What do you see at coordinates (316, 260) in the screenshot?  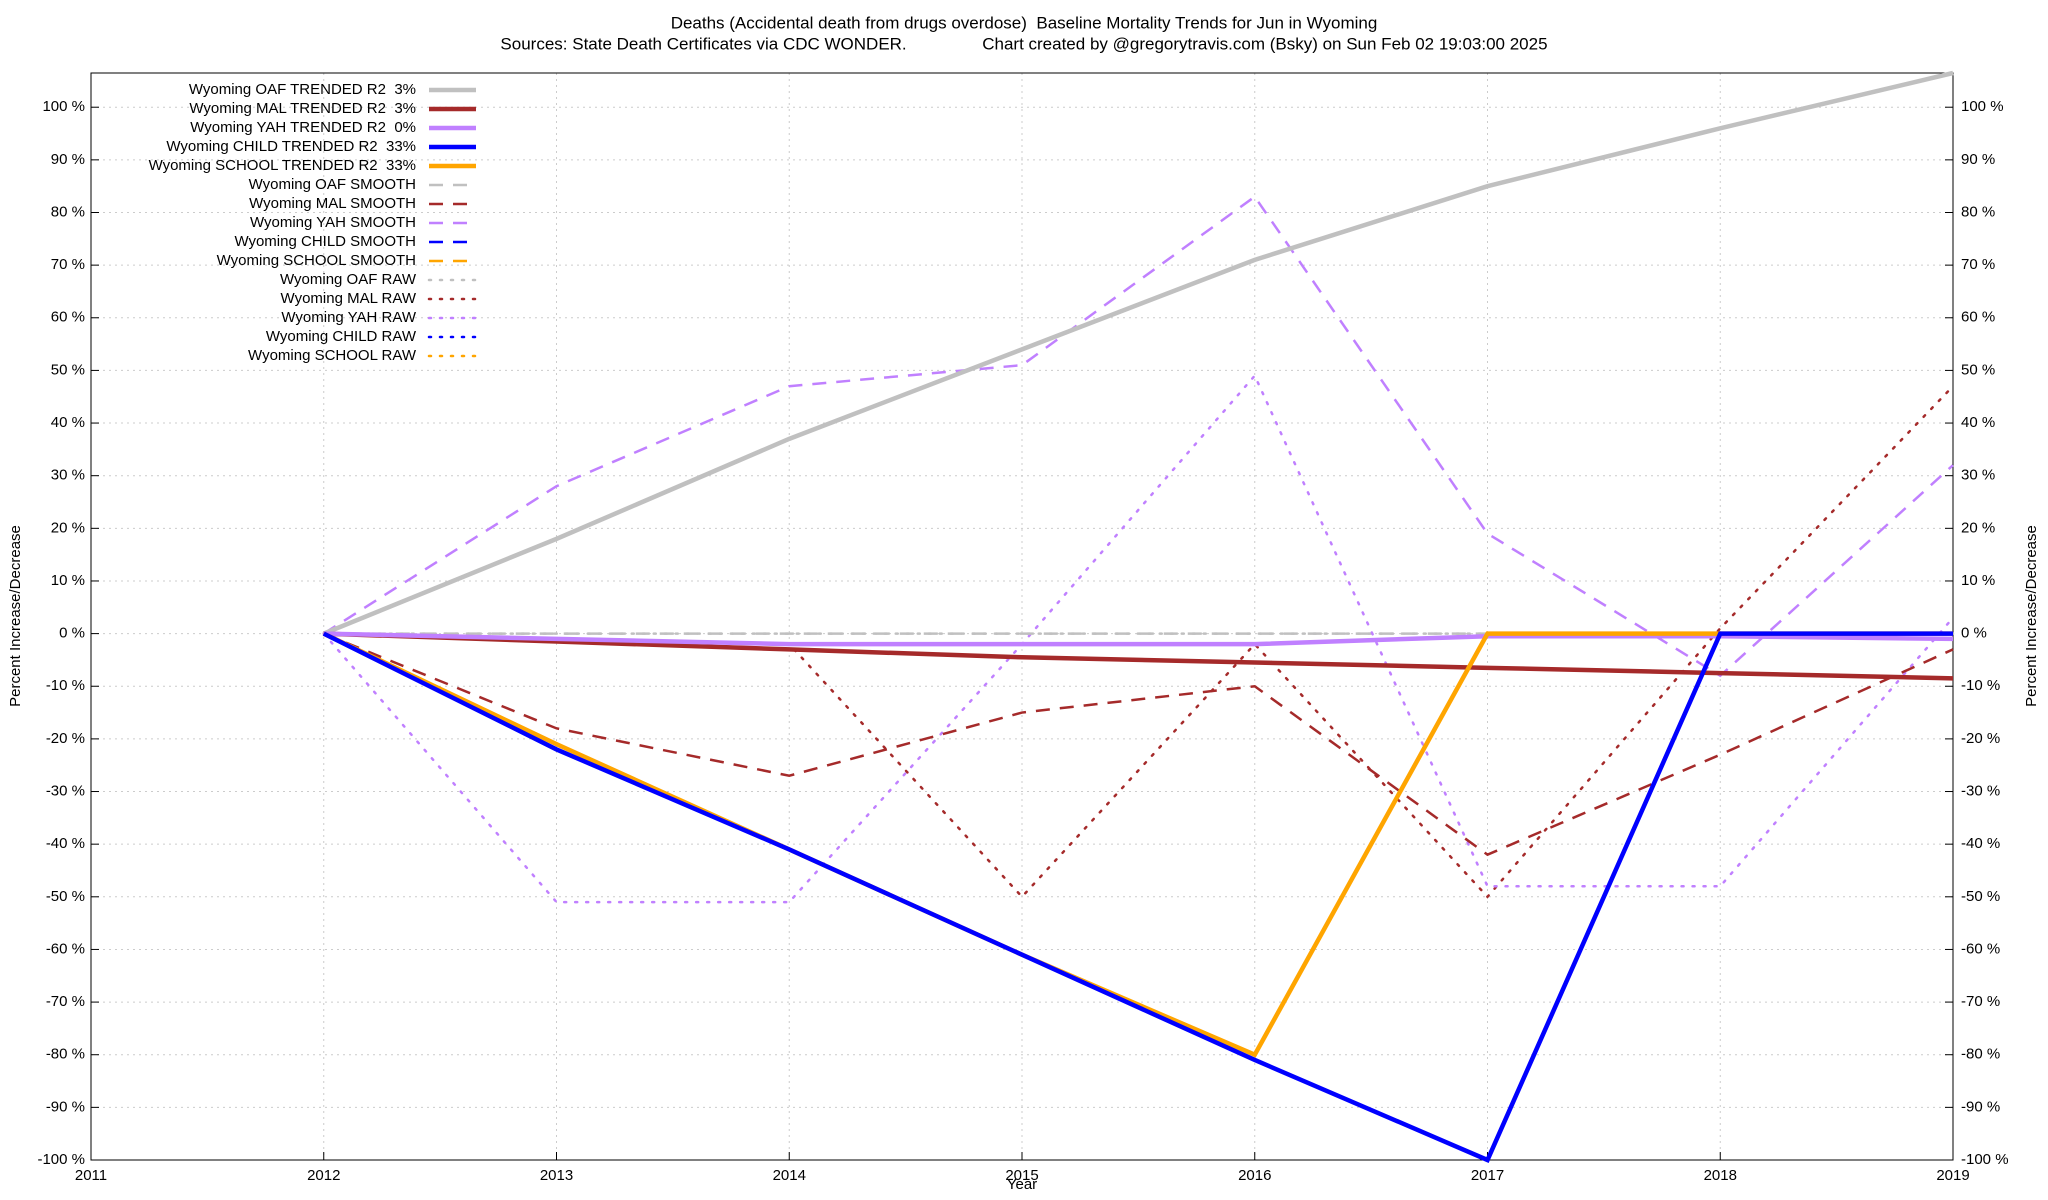 I see `legend-label: Wyoming SCHOOL SMOOTH` at bounding box center [316, 260].